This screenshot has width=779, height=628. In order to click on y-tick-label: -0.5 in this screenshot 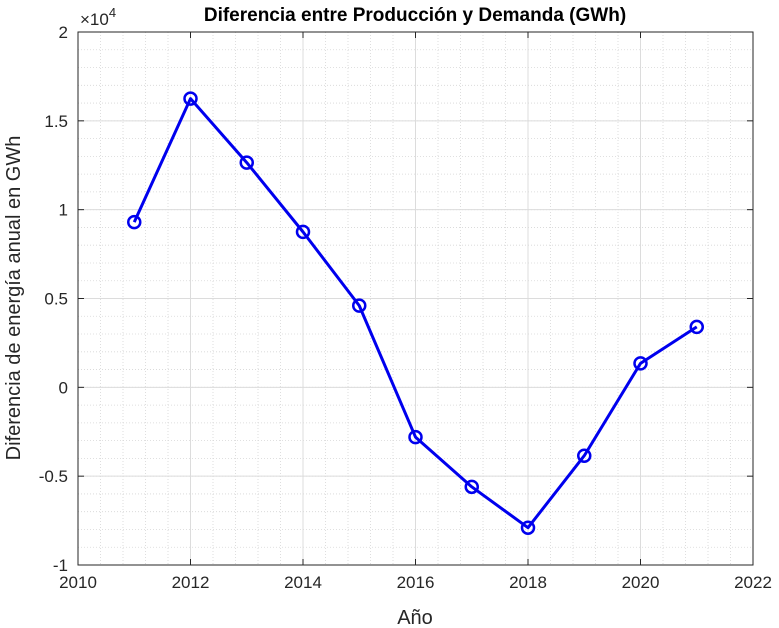, I will do `click(53, 476)`.